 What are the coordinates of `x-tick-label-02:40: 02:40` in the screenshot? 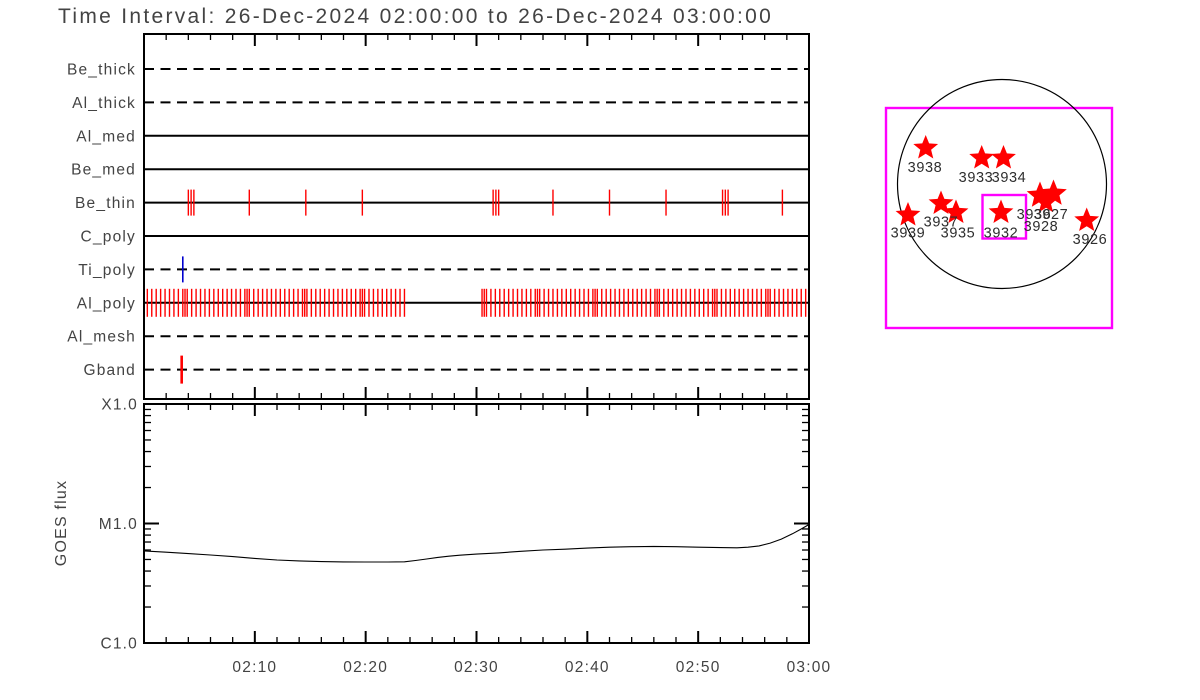 It's located at (587, 667).